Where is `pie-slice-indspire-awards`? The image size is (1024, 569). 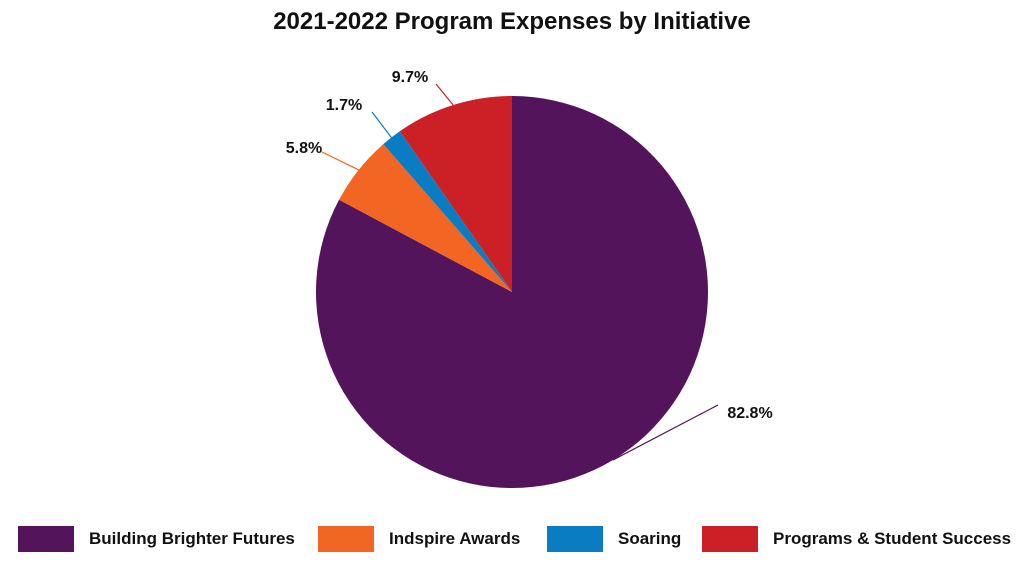
pie-slice-indspire-awards is located at coordinates (425, 218).